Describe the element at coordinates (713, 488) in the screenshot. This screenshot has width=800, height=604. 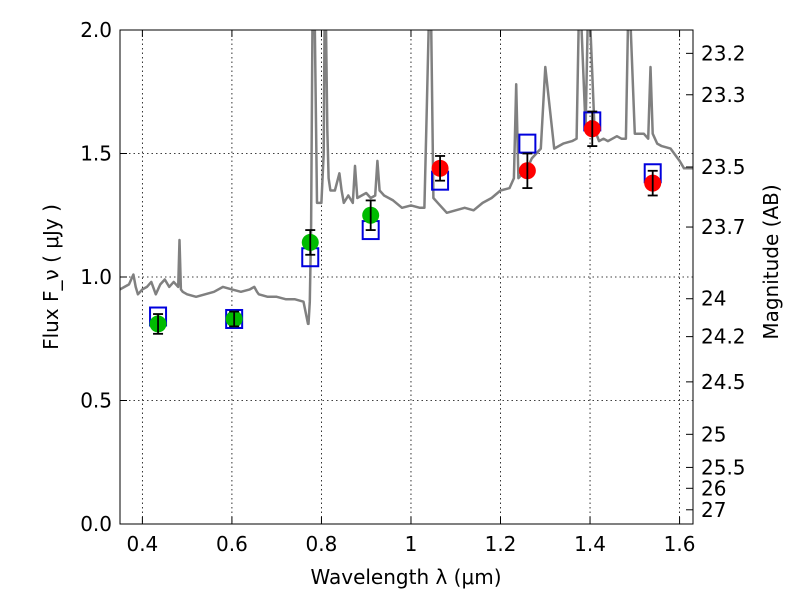
I see `right-tick-label: 26` at that location.